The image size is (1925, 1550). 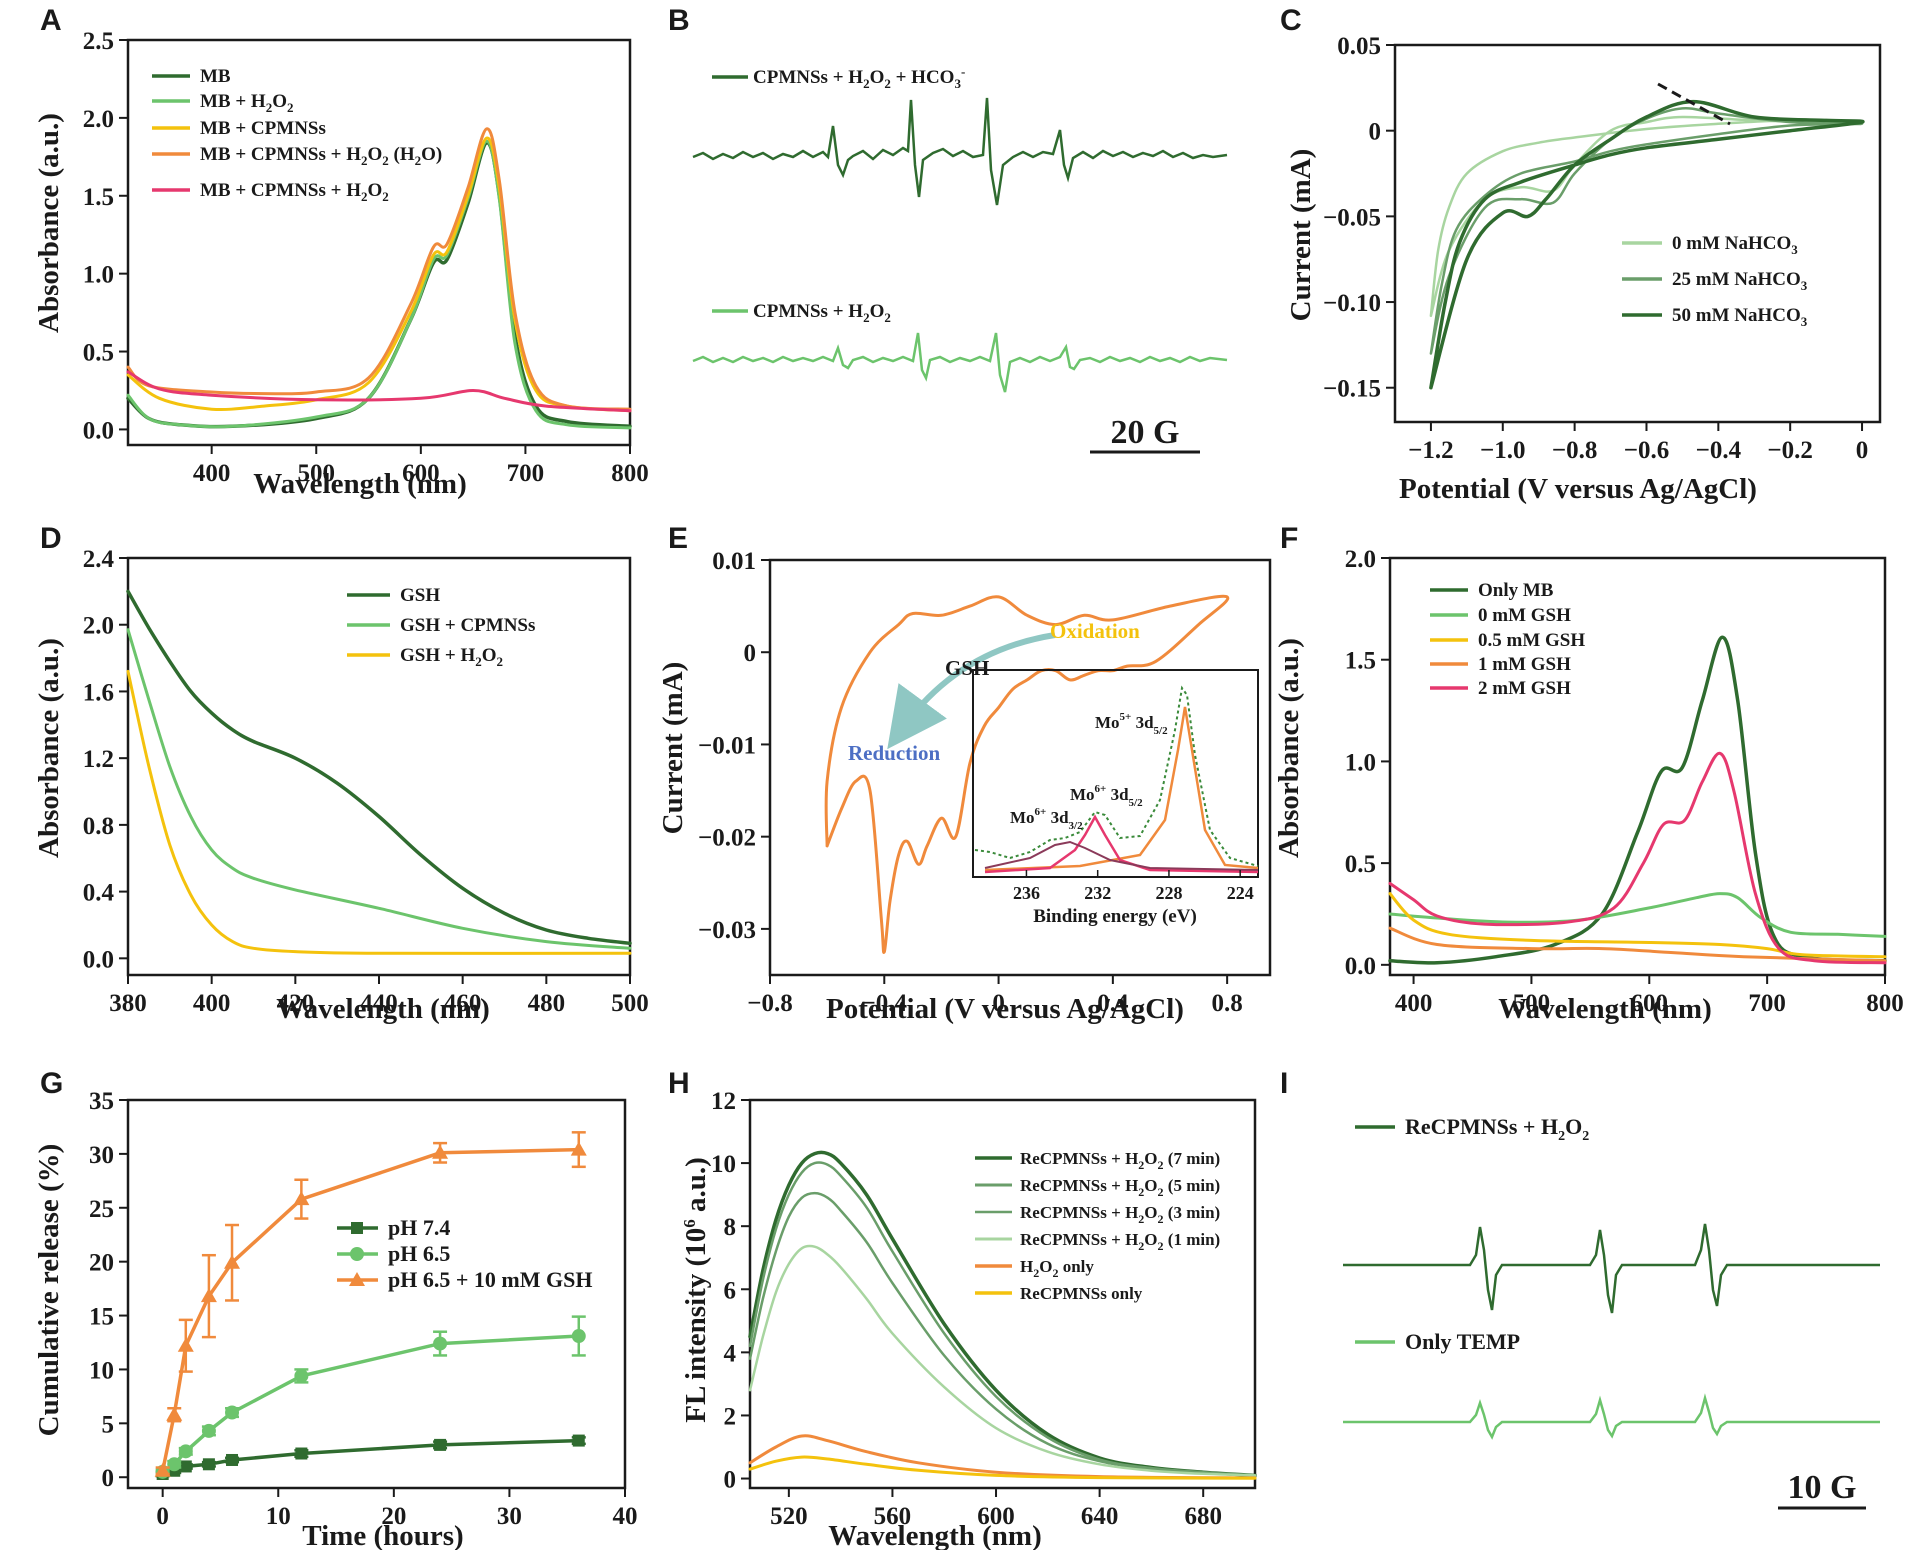 I want to click on panel-a-xtick-label: 500, so click(x=317, y=473).